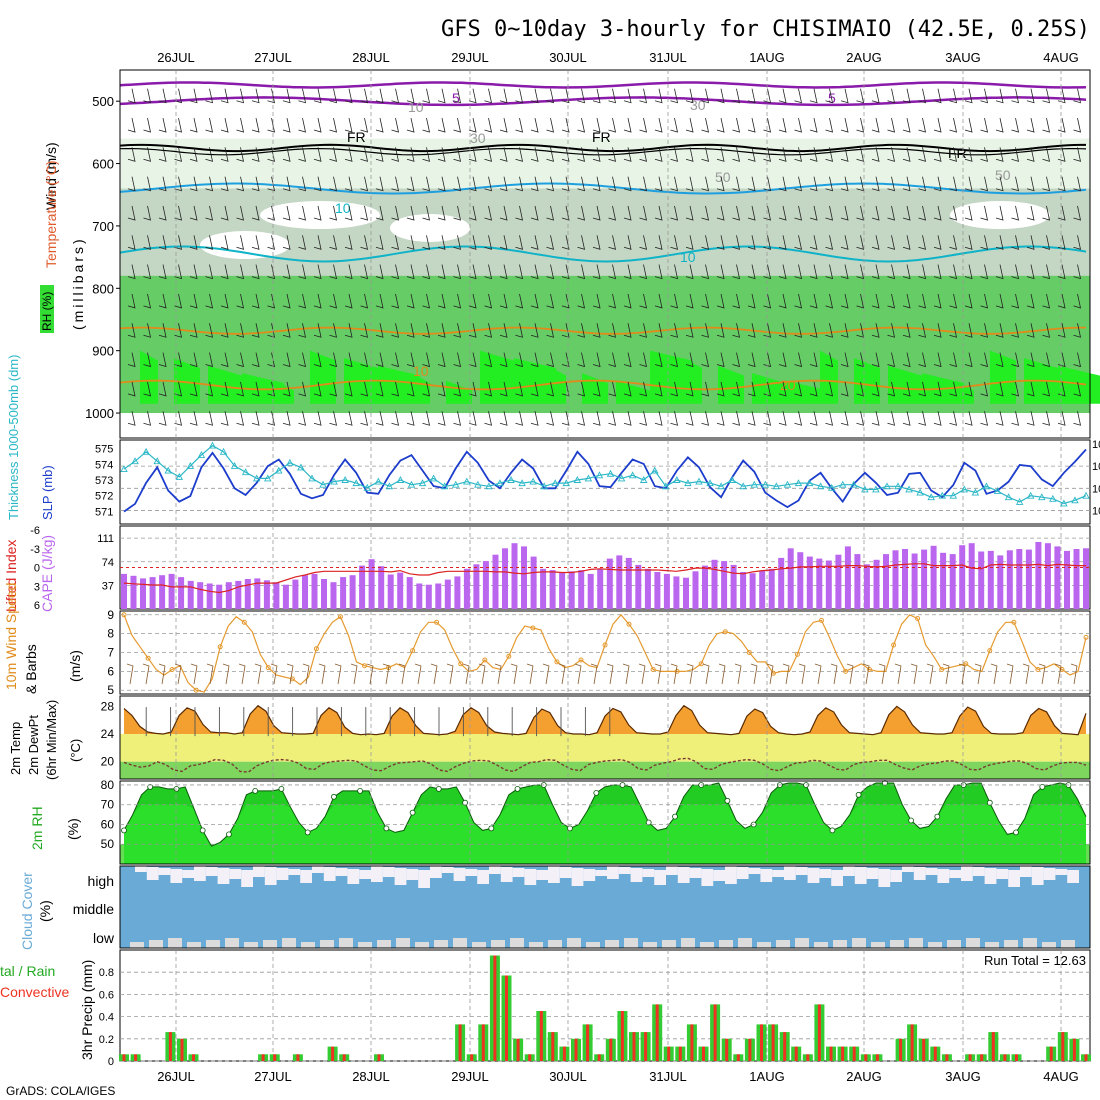 Image resolution: width=1100 pixels, height=1100 pixels. I want to click on ylabel-cloud-pct: (%), so click(45, 911).